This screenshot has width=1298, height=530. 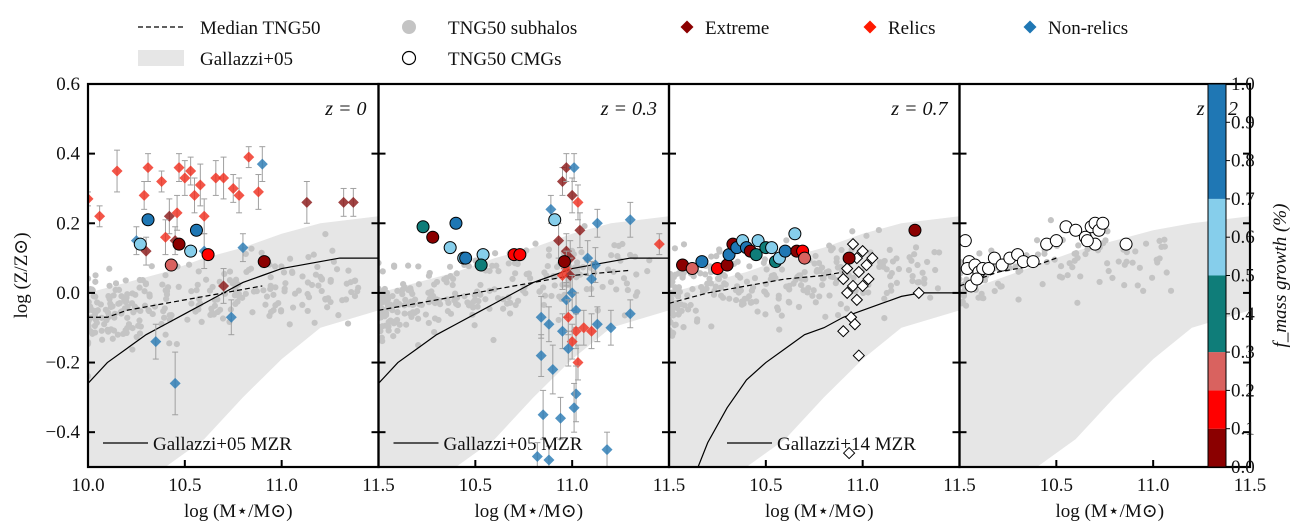 I want to click on x-tick-label: 10.5, so click(x=184, y=485).